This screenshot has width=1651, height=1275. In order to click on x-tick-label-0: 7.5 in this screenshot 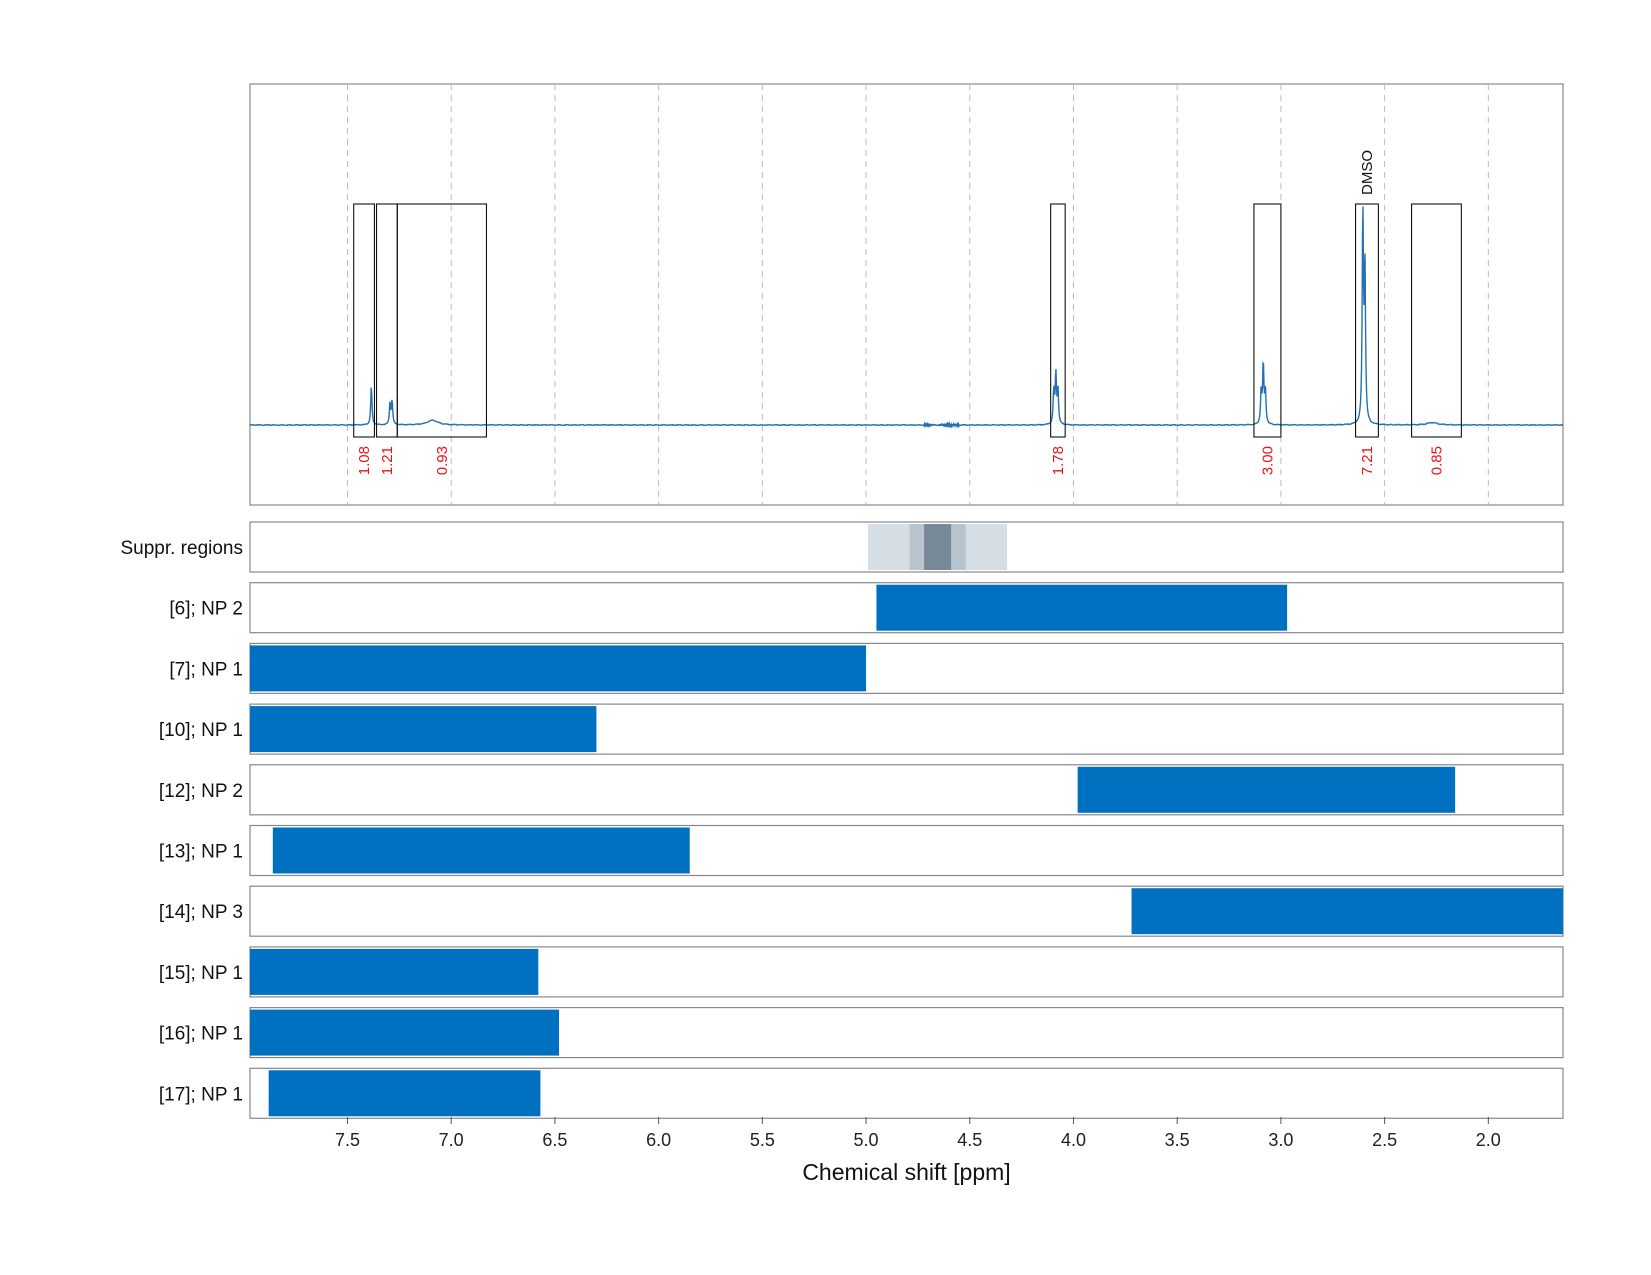, I will do `click(347, 1140)`.